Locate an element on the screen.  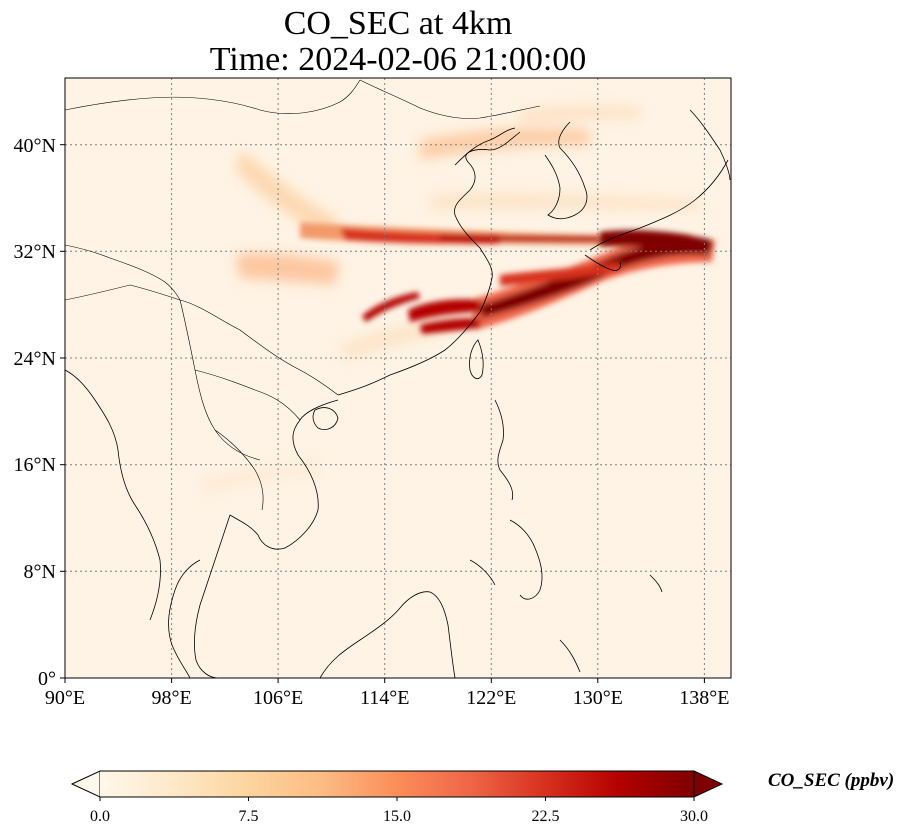
colorbar-max-extend is located at coordinates (708, 784).